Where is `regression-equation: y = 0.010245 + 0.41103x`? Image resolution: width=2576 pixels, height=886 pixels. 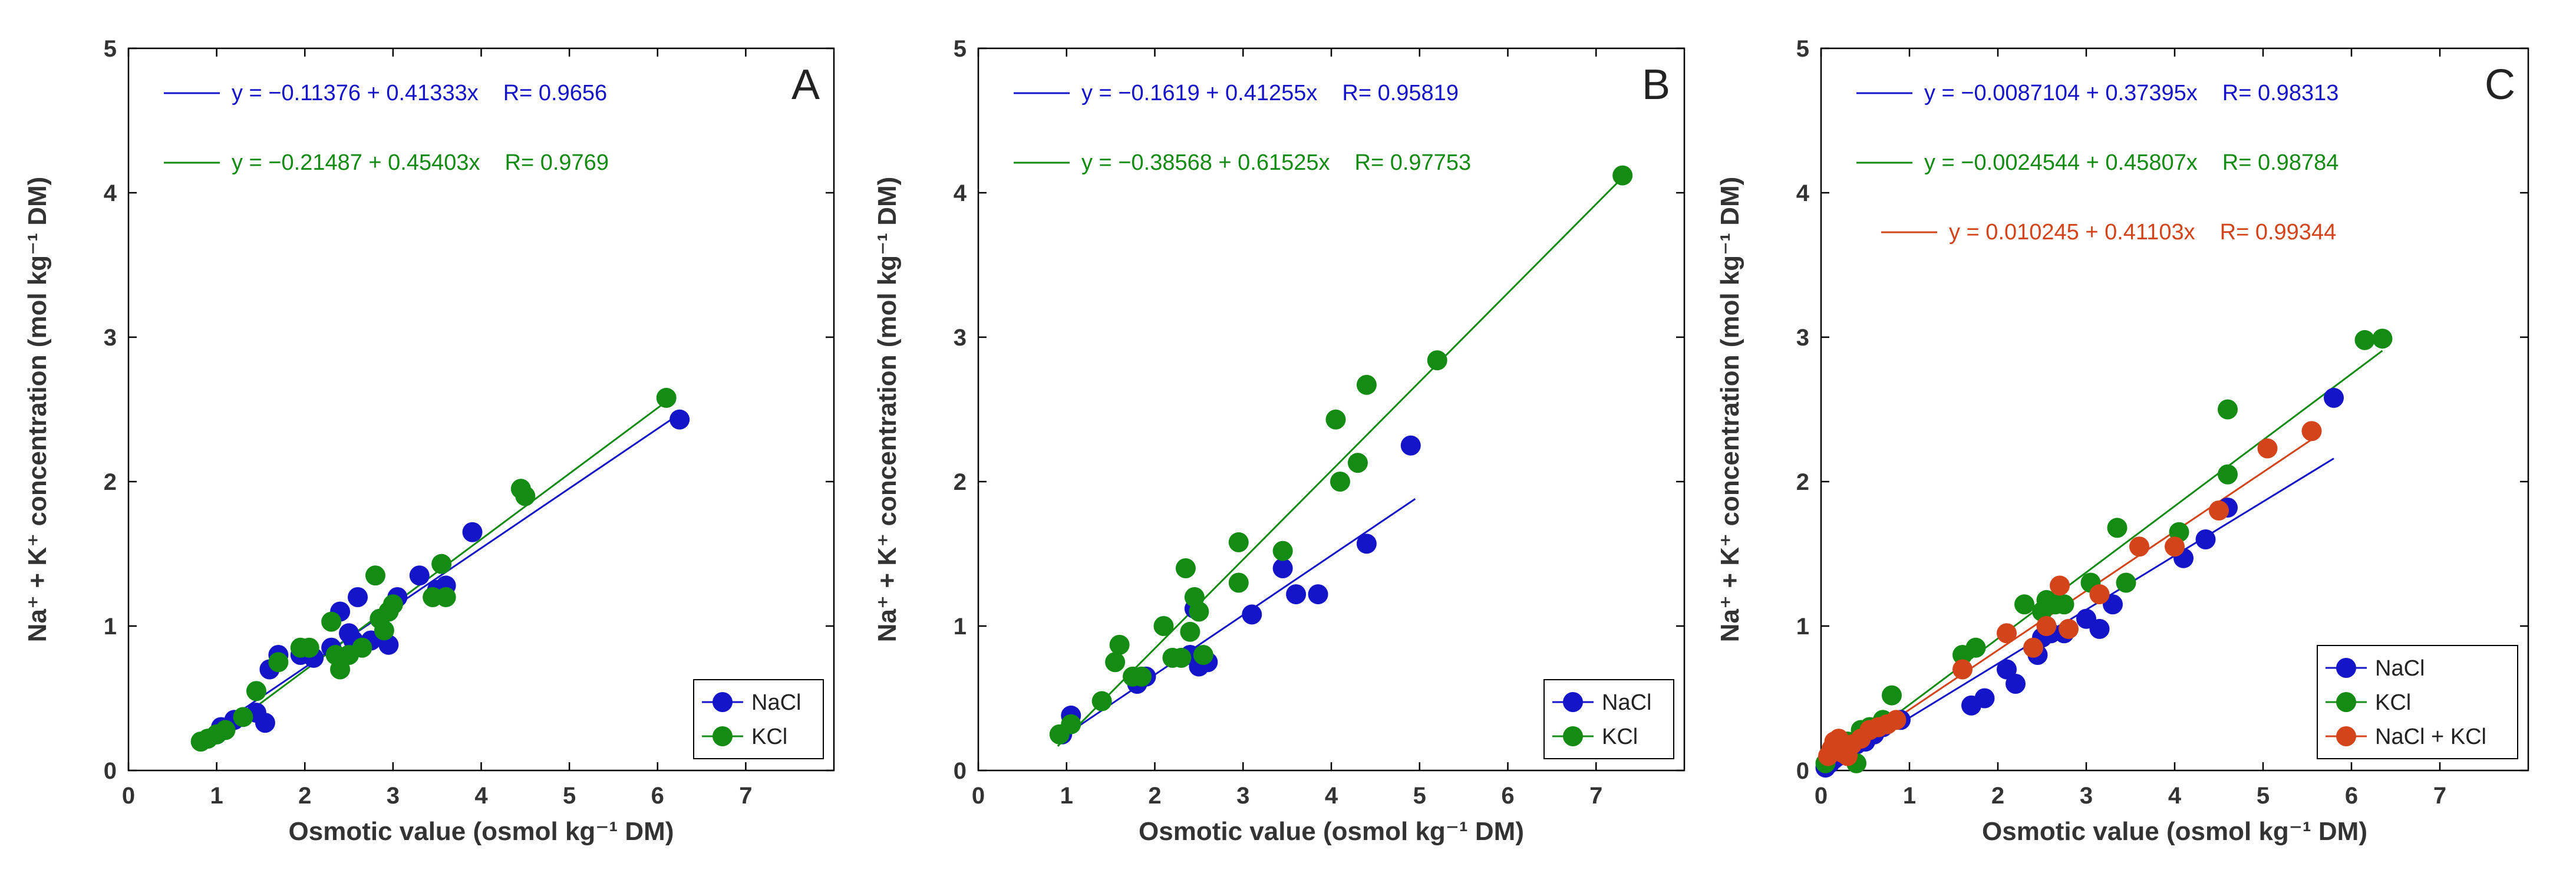 regression-equation: y = 0.010245 + 0.41103x is located at coordinates (2072, 232).